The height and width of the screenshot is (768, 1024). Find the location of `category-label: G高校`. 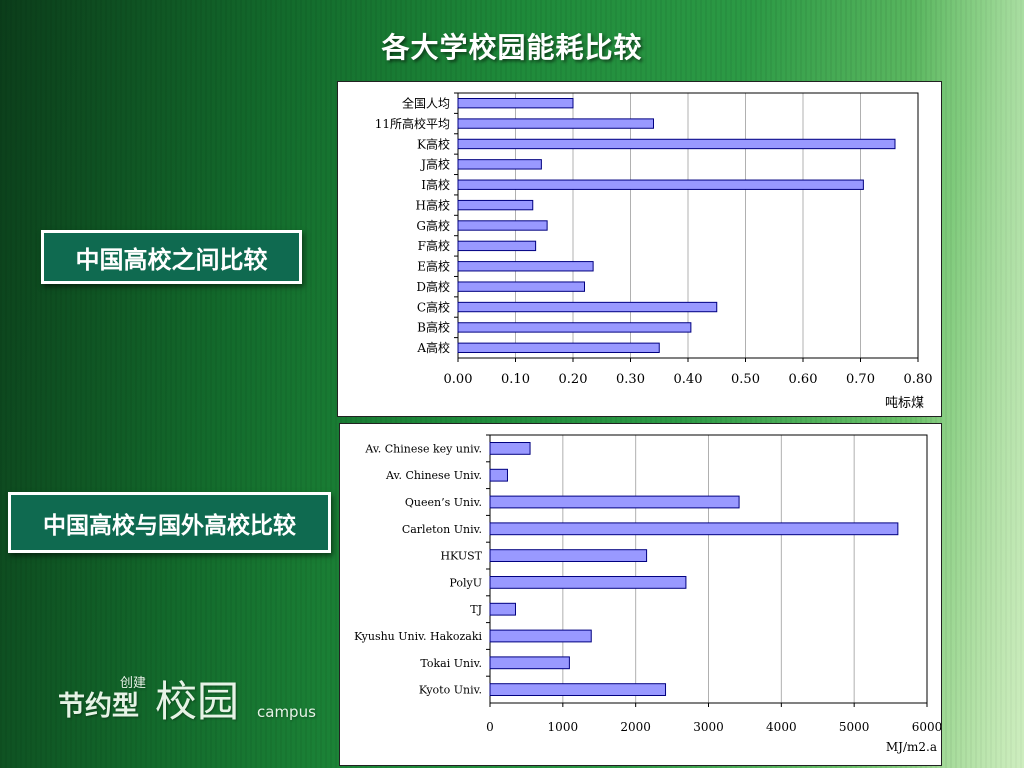

category-label: G高校 is located at coordinates (433, 225).